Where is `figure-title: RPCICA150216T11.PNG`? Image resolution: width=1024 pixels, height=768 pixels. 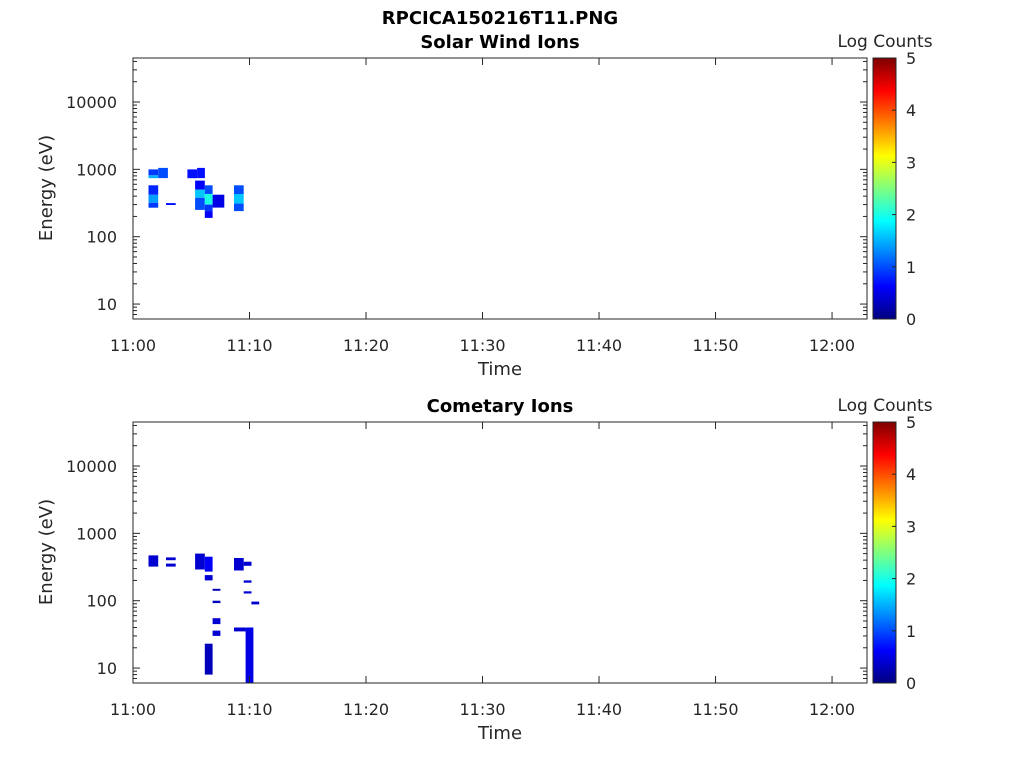
figure-title: RPCICA150216T11.PNG is located at coordinates (500, 18).